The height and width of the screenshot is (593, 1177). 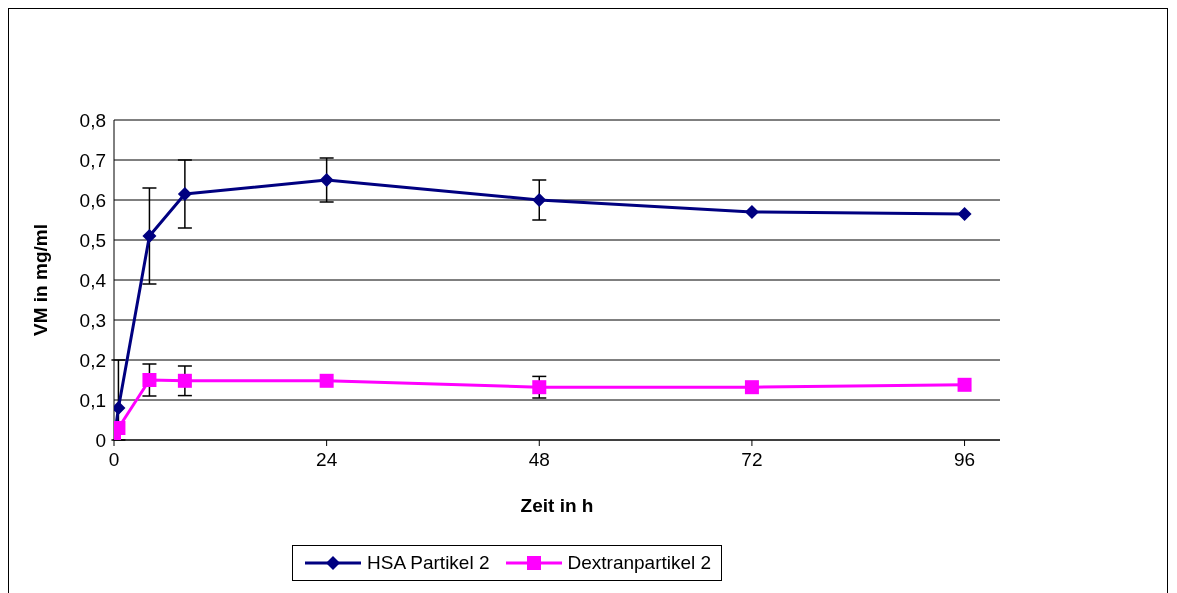 What do you see at coordinates (40, 280) in the screenshot?
I see `y-axis-title: VM in mg/ml` at bounding box center [40, 280].